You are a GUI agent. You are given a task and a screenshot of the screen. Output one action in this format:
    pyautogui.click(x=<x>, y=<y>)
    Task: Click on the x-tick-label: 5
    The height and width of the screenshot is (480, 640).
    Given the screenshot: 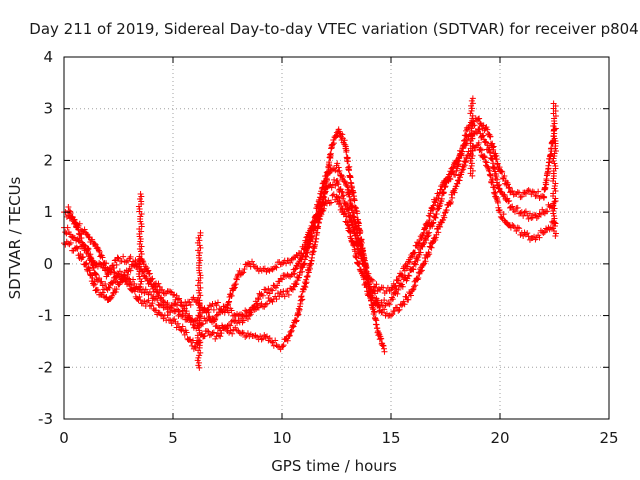 What is the action you would take?
    pyautogui.click(x=173, y=438)
    